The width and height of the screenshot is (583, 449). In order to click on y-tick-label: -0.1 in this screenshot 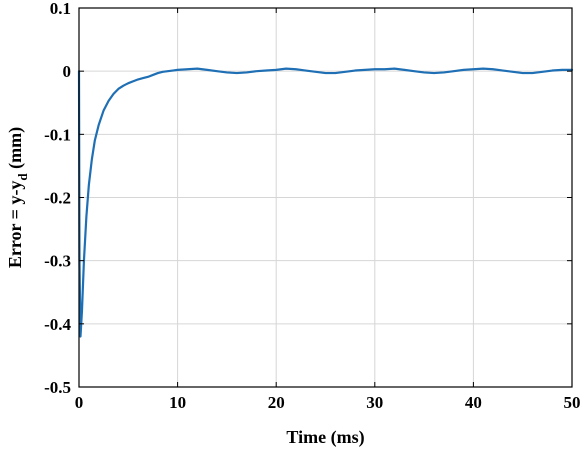, I will do `click(57, 134)`.